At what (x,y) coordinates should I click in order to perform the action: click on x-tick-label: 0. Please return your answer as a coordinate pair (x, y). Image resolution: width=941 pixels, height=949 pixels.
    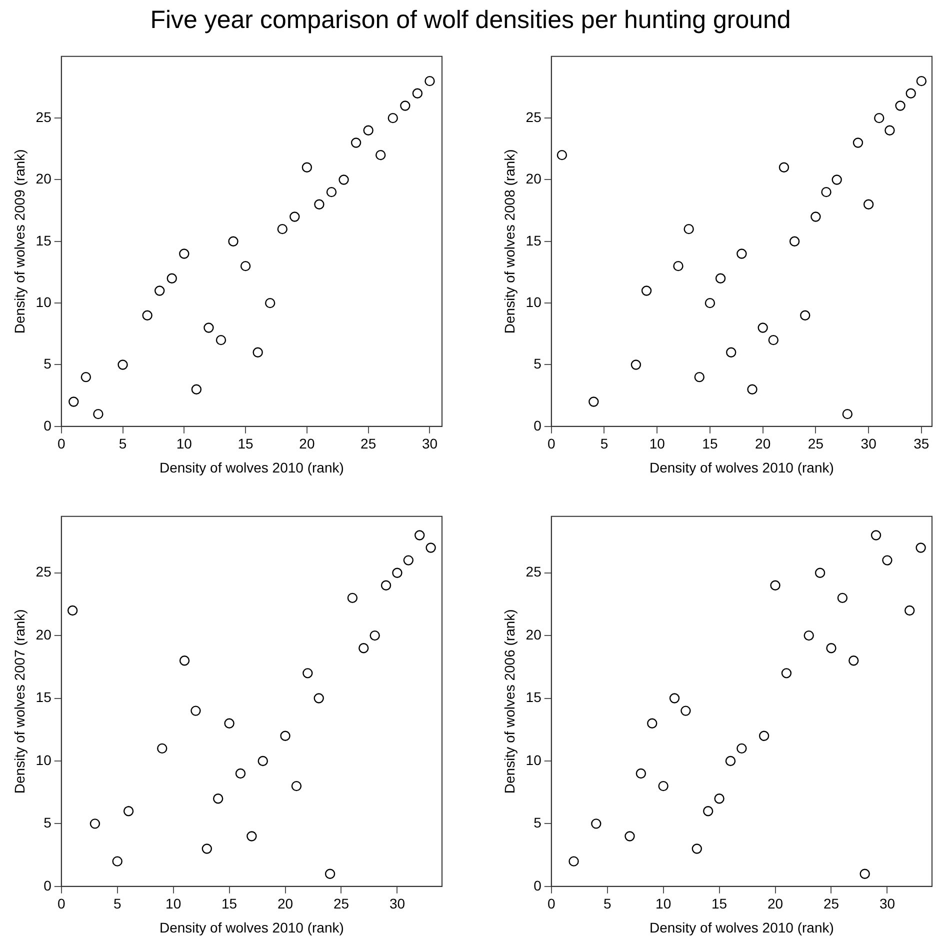
    Looking at the image, I should click on (61, 904).